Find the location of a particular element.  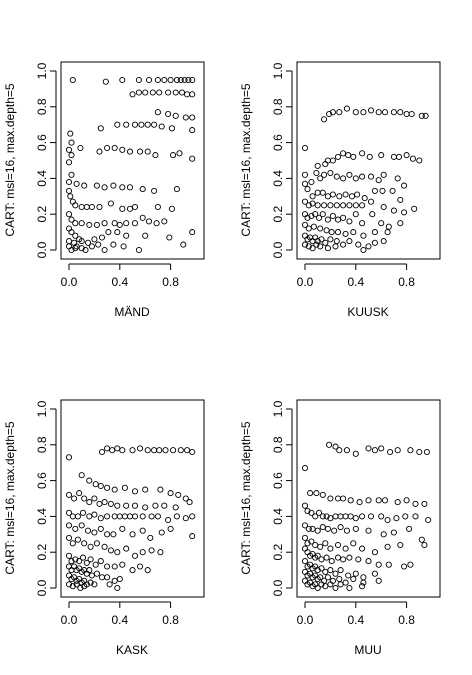

x-tick-label: 0.0 is located at coordinates (305, 282).